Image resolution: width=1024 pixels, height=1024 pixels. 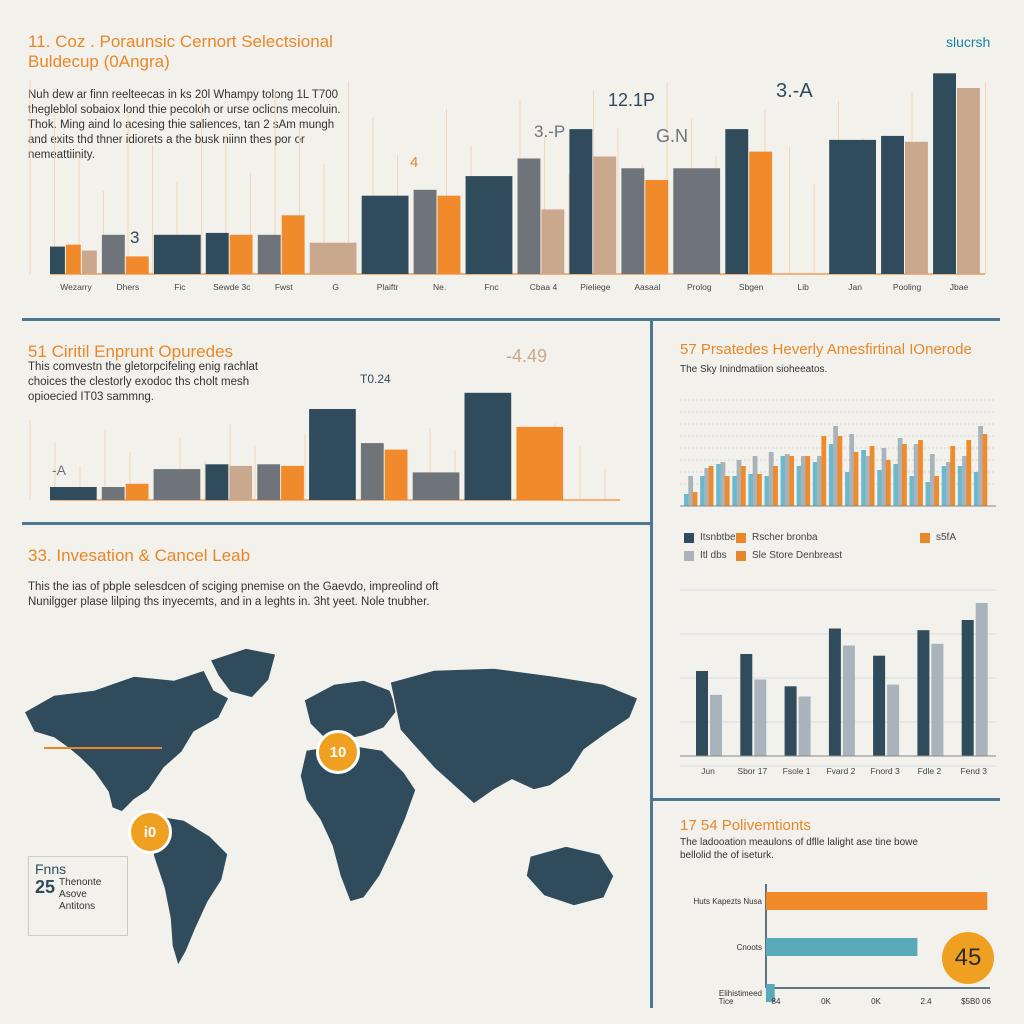 I want to click on legend-item-4: Itl dbs, so click(x=705, y=555).